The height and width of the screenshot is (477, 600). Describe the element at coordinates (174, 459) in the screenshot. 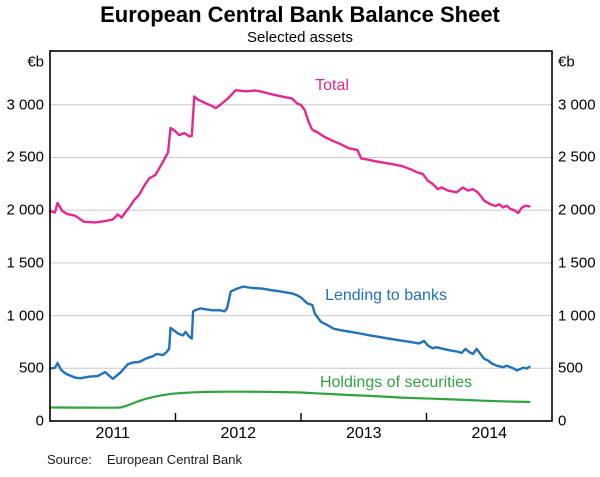

I see `source-text: European Central Bank` at that location.